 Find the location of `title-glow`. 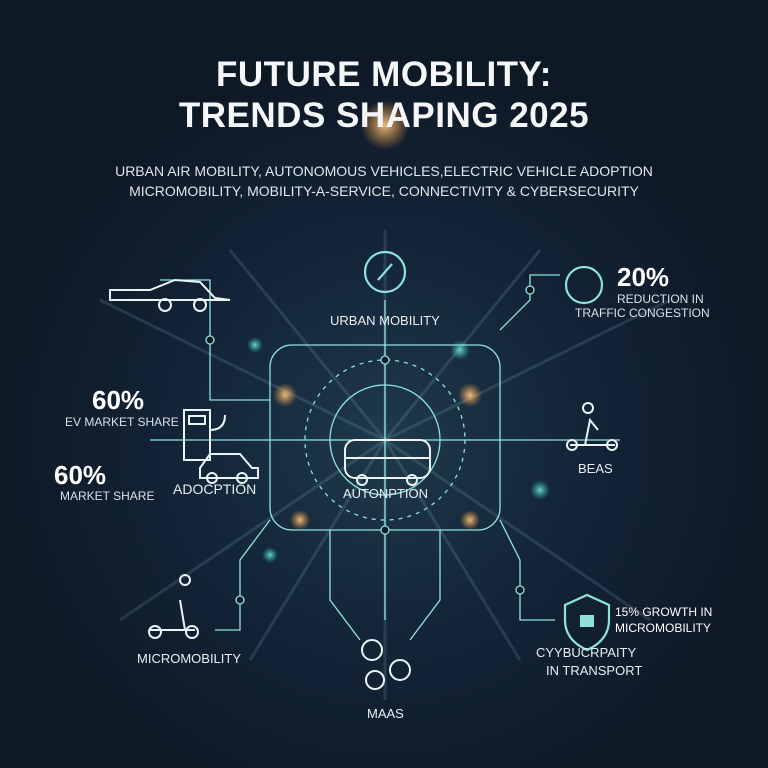

title-glow is located at coordinates (385, 125).